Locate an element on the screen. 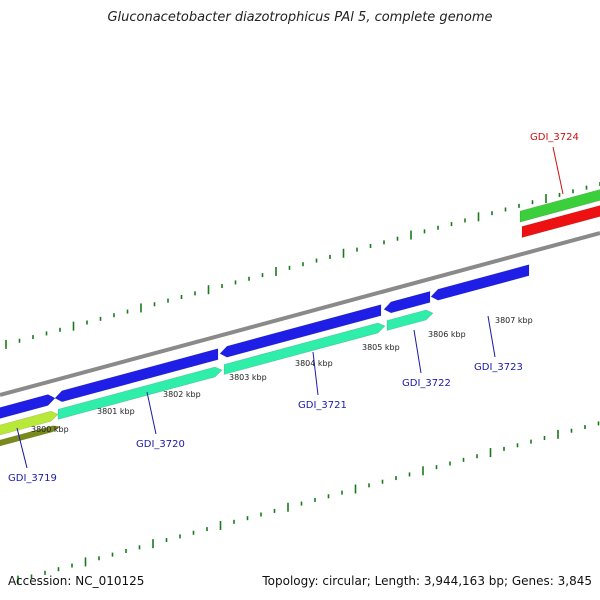 Image resolution: width=600 pixels, height=600 pixels. rna-green-arrow is located at coordinates (559, 206).